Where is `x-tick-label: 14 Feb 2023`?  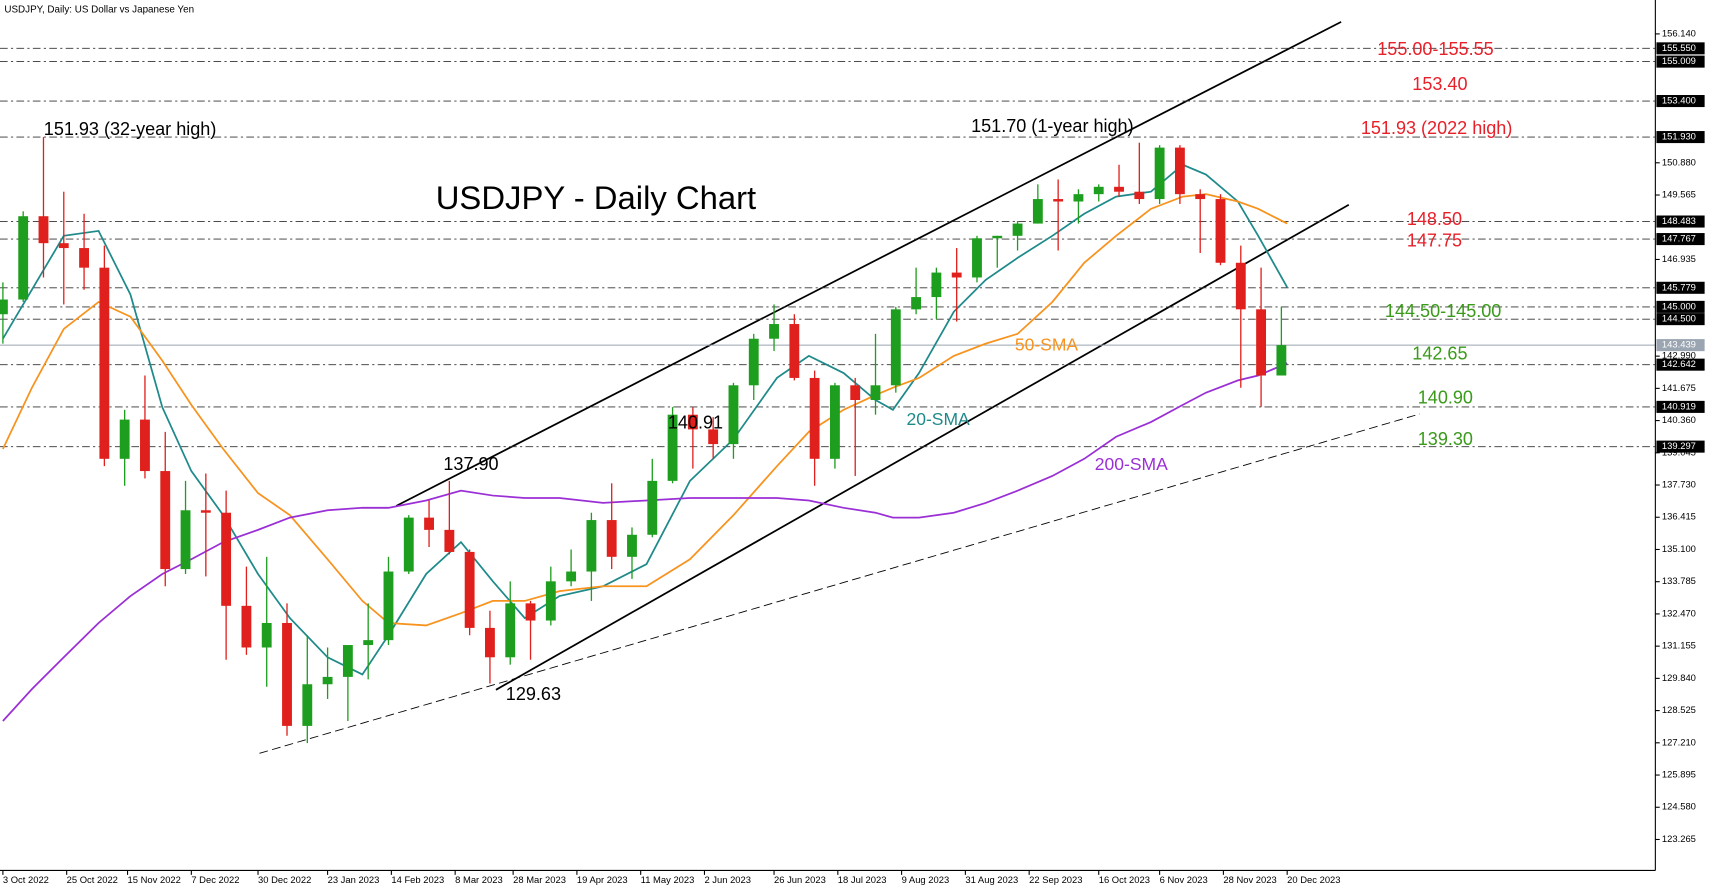
x-tick-label: 14 Feb 2023 is located at coordinates (417, 879).